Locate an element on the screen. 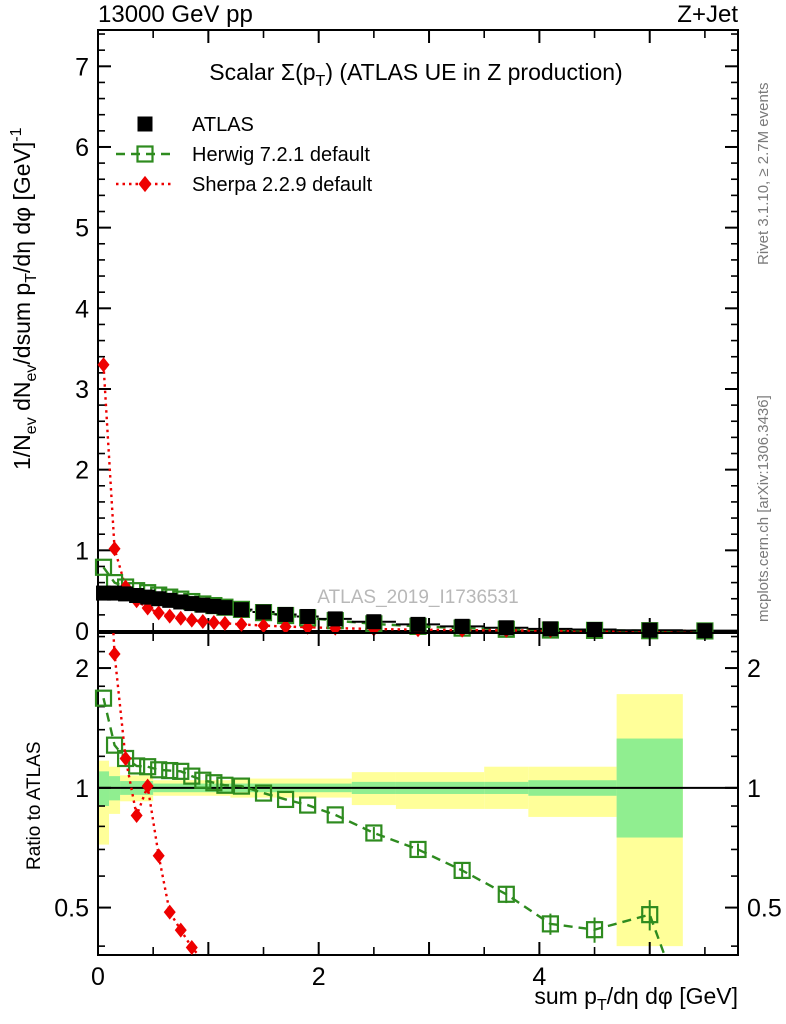 Image resolution: width=786 pixels, height=1024 pixels. xaxis-tick-label: 2 is located at coordinates (319, 977).